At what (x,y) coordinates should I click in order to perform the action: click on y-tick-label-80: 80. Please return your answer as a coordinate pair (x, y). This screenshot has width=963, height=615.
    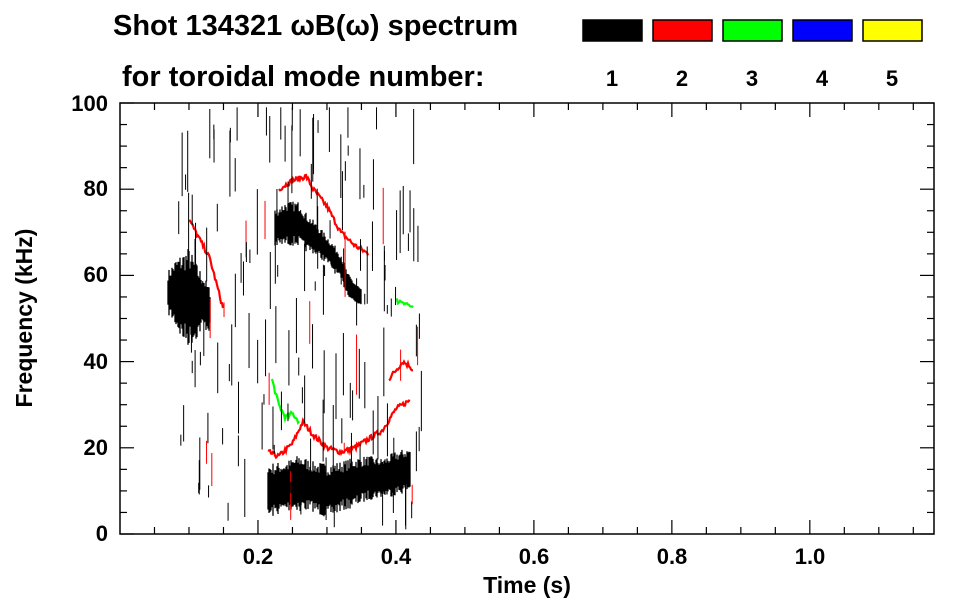
    Looking at the image, I should click on (96, 188).